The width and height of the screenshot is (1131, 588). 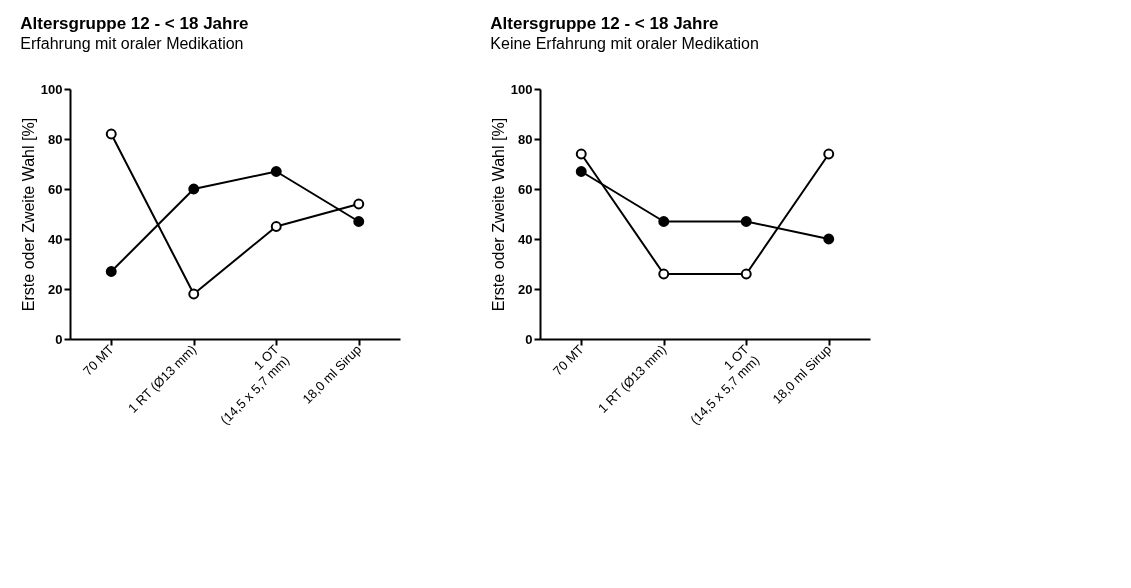 What do you see at coordinates (132, 43) in the screenshot?
I see `chart-subtitle: Erfahrung mit oraler Medikation` at bounding box center [132, 43].